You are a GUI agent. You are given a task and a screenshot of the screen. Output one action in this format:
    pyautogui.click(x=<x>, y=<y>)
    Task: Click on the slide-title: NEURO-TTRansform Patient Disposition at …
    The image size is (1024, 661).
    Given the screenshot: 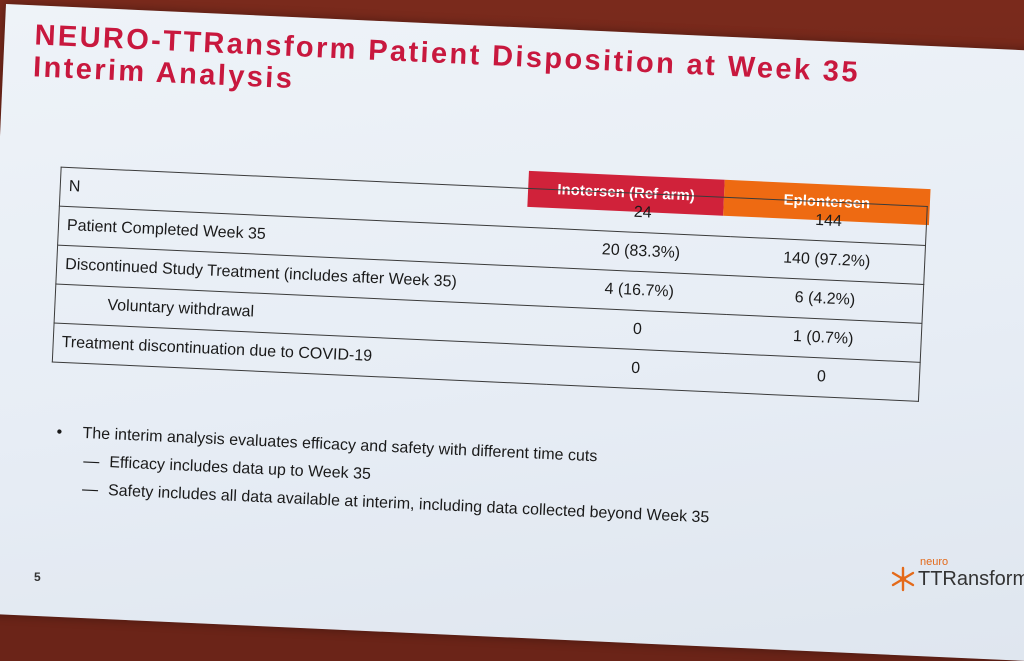 What is the action you would take?
    pyautogui.click(x=446, y=69)
    